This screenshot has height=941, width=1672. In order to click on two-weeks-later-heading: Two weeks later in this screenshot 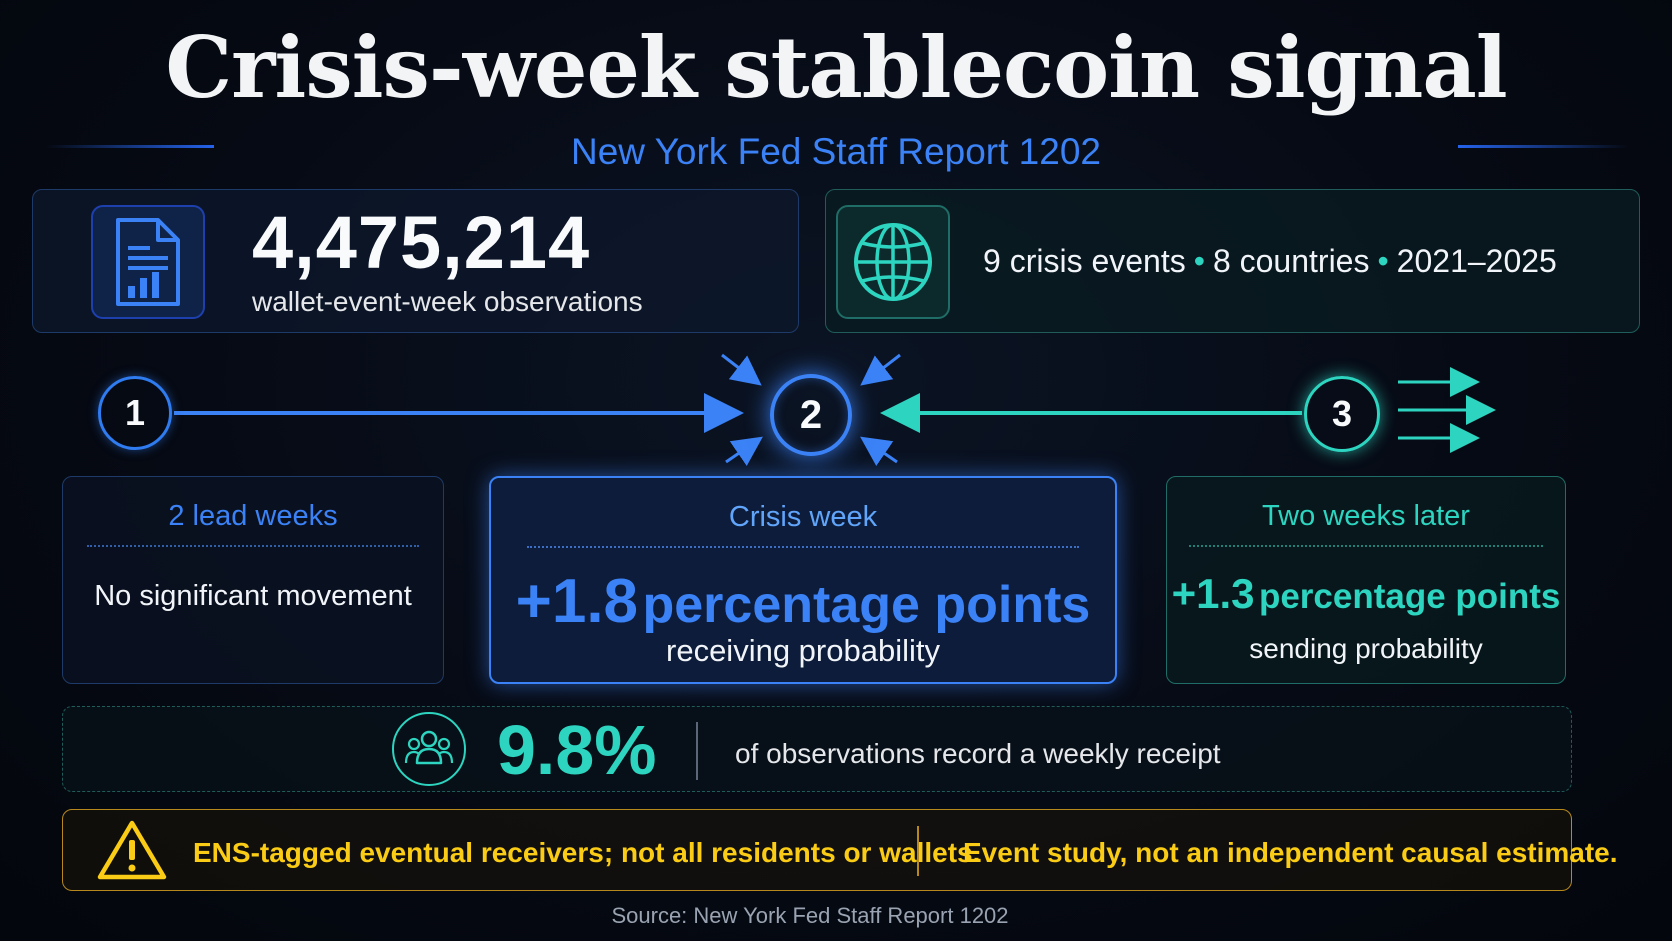, I will do `click(1366, 516)`.